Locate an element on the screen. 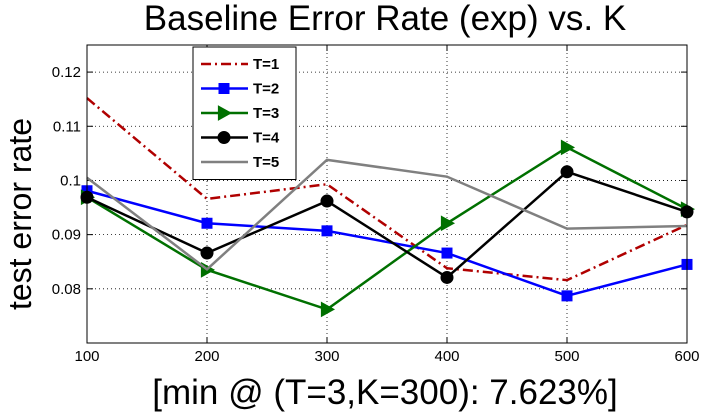 The image size is (703, 413). y-tick-label: 0.11 is located at coordinates (67, 126).